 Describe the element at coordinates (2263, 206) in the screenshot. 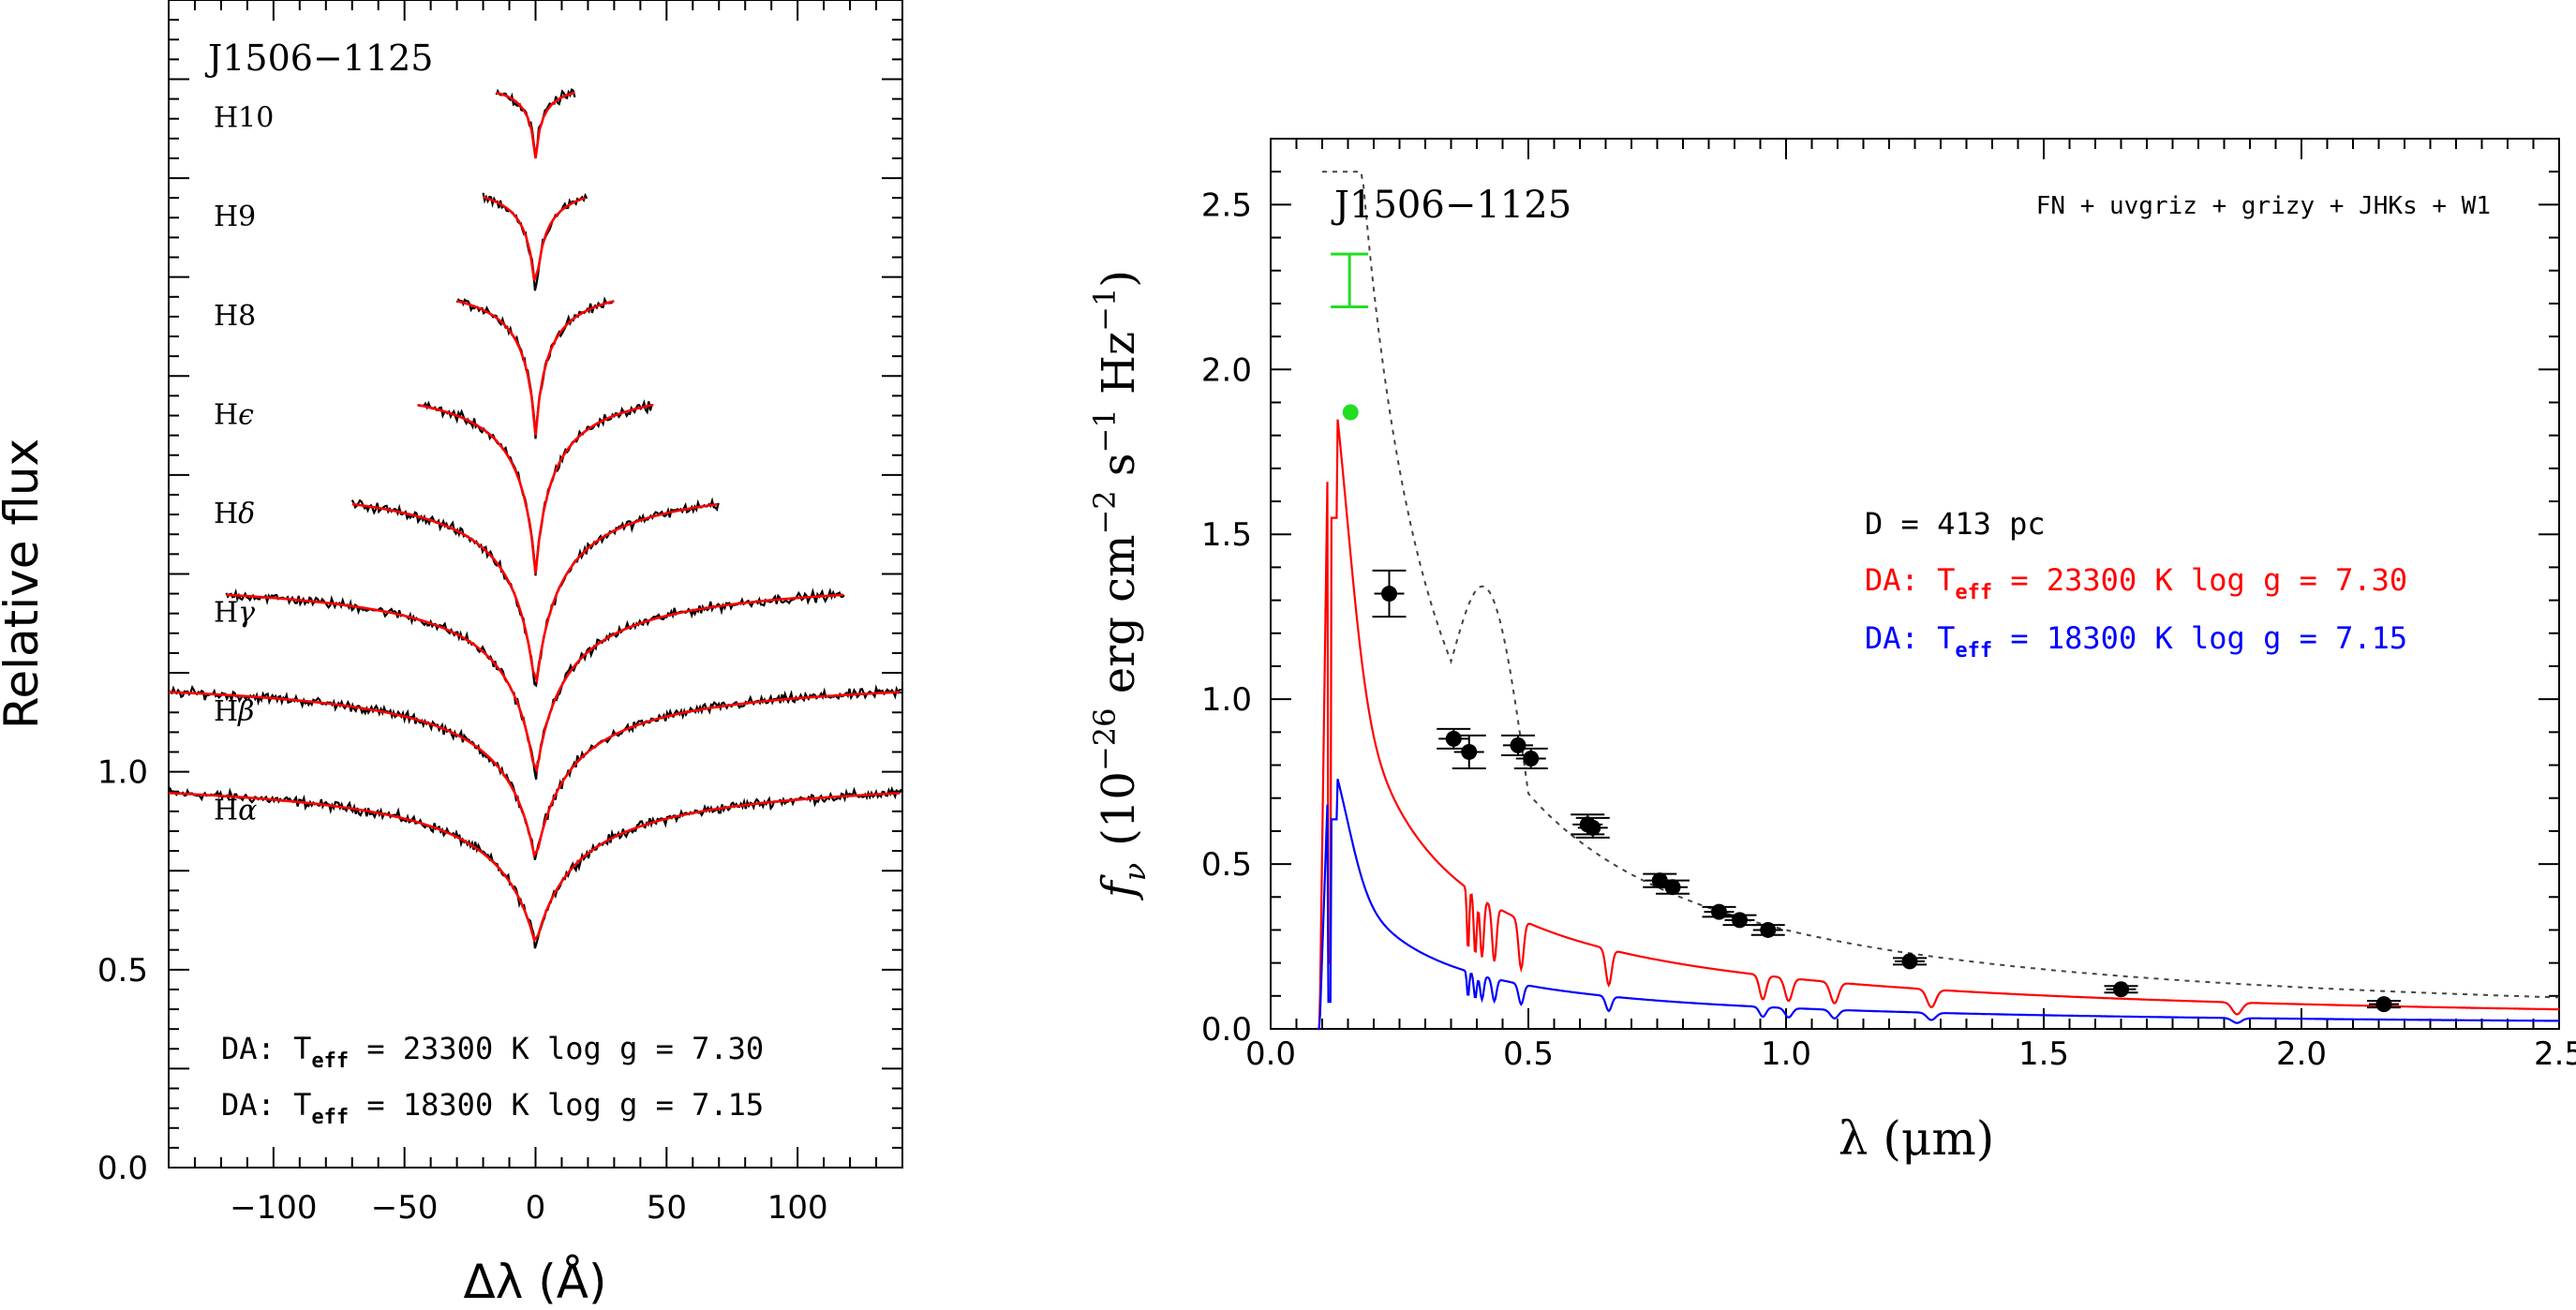

I see `photometry-label: FN + uvgriz + grizy + JHKs + W1` at that location.